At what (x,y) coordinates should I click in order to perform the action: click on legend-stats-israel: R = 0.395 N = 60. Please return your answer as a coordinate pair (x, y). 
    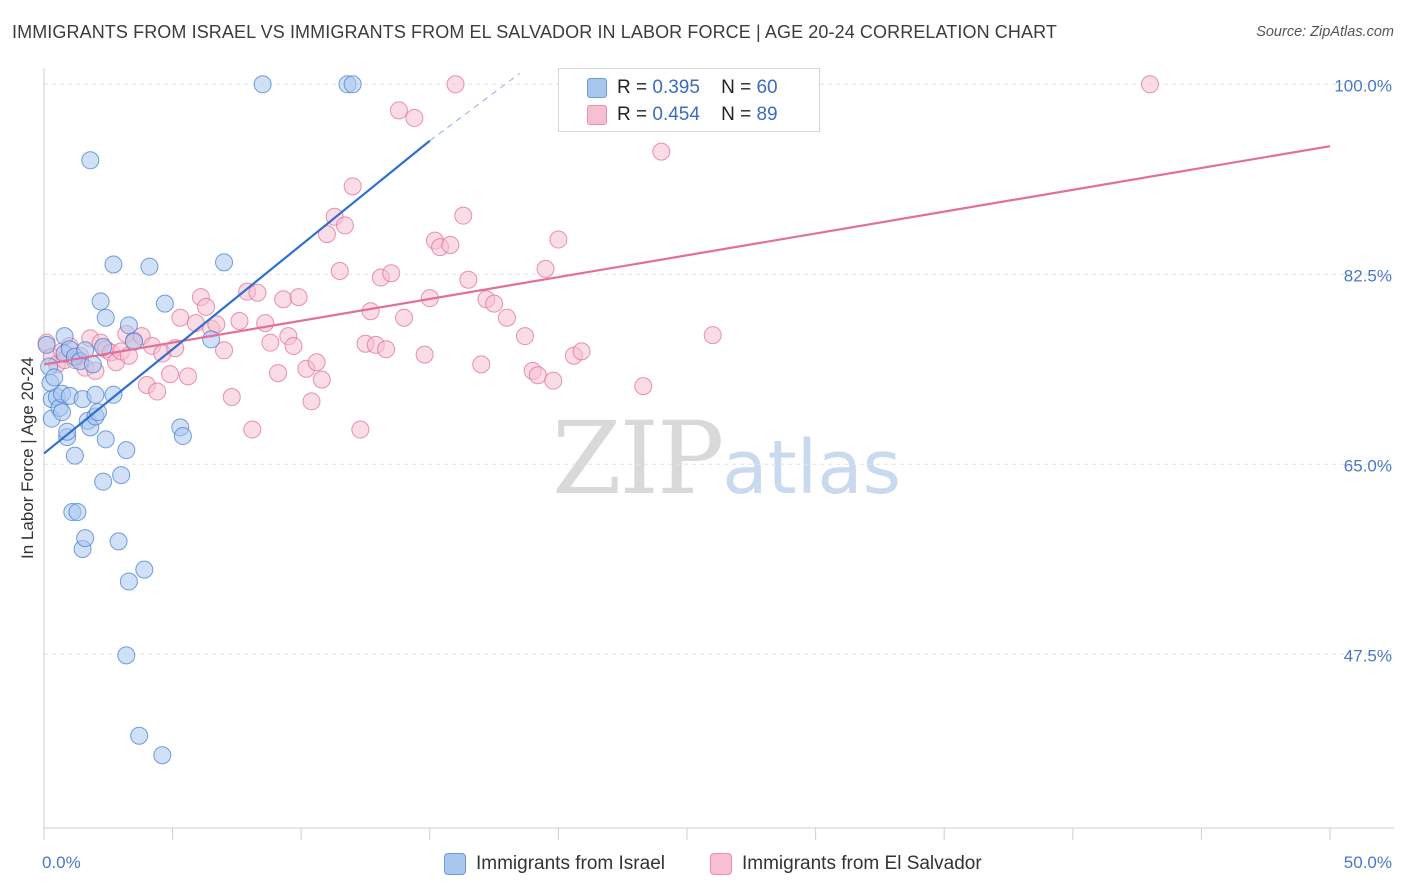
    Looking at the image, I should click on (697, 88).